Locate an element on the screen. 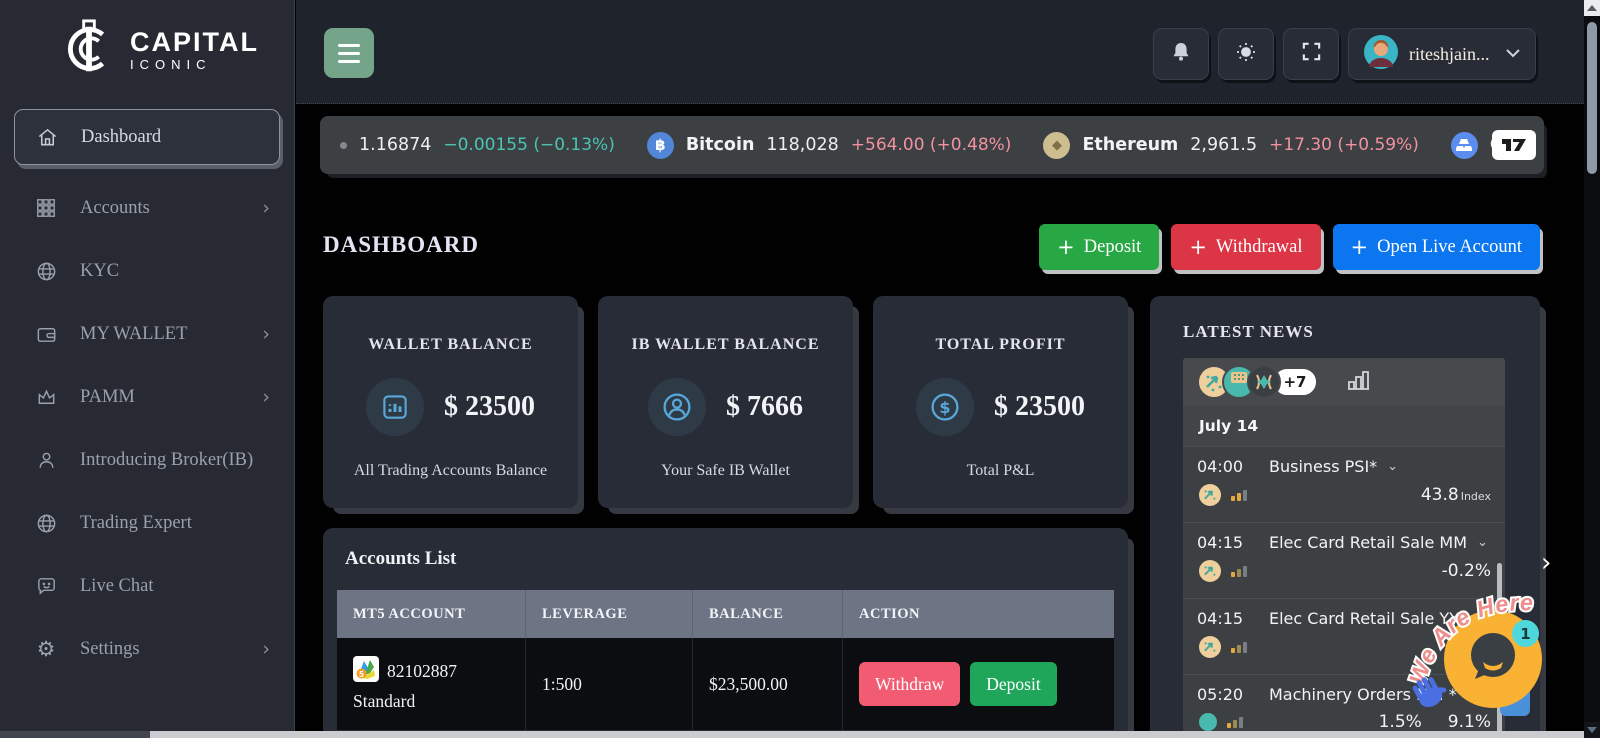 The width and height of the screenshot is (1600, 738). row-withdraw-button: Withdraw is located at coordinates (910, 684).